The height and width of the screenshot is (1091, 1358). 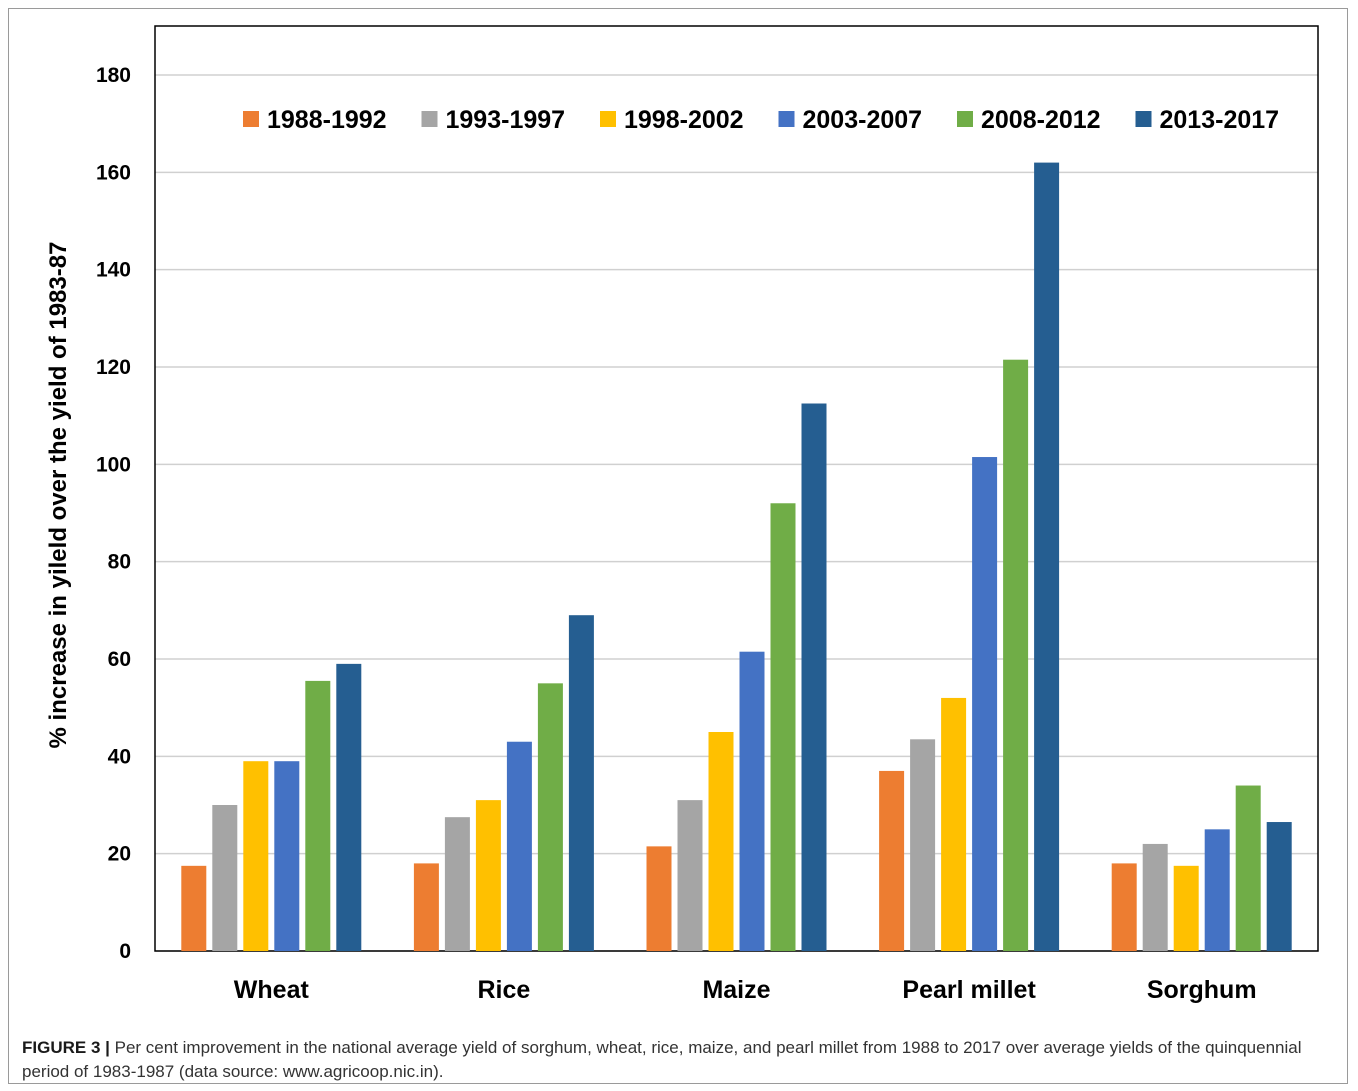 What do you see at coordinates (1041, 120) in the screenshot?
I see `legend-label: 2008-2012` at bounding box center [1041, 120].